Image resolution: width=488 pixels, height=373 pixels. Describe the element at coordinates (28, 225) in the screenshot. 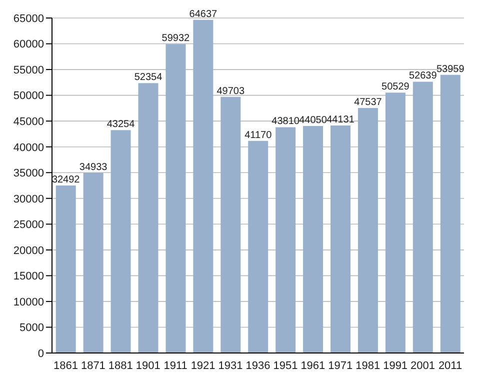

I see `y-tick-label: 25000` at that location.